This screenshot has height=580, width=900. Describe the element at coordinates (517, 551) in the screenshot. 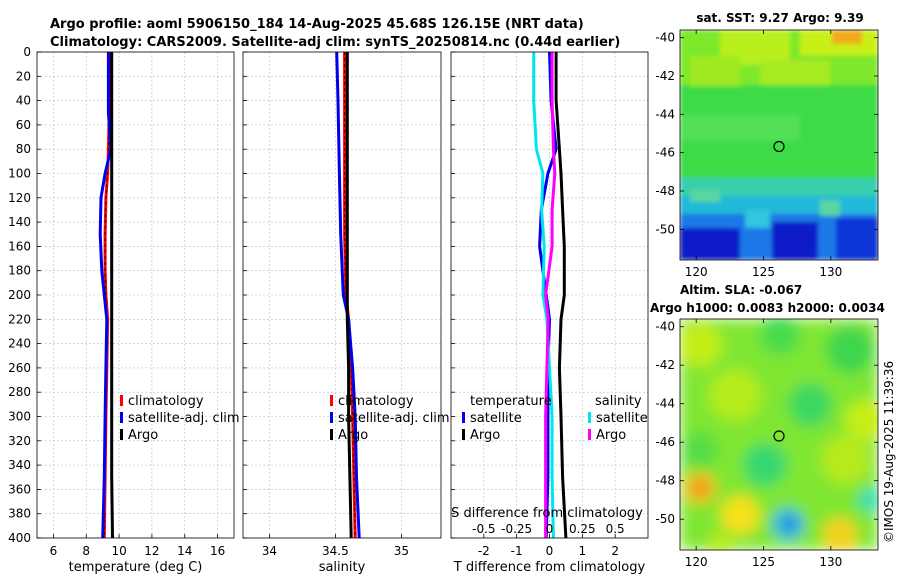

I see `x-tick-label: -1` at that location.